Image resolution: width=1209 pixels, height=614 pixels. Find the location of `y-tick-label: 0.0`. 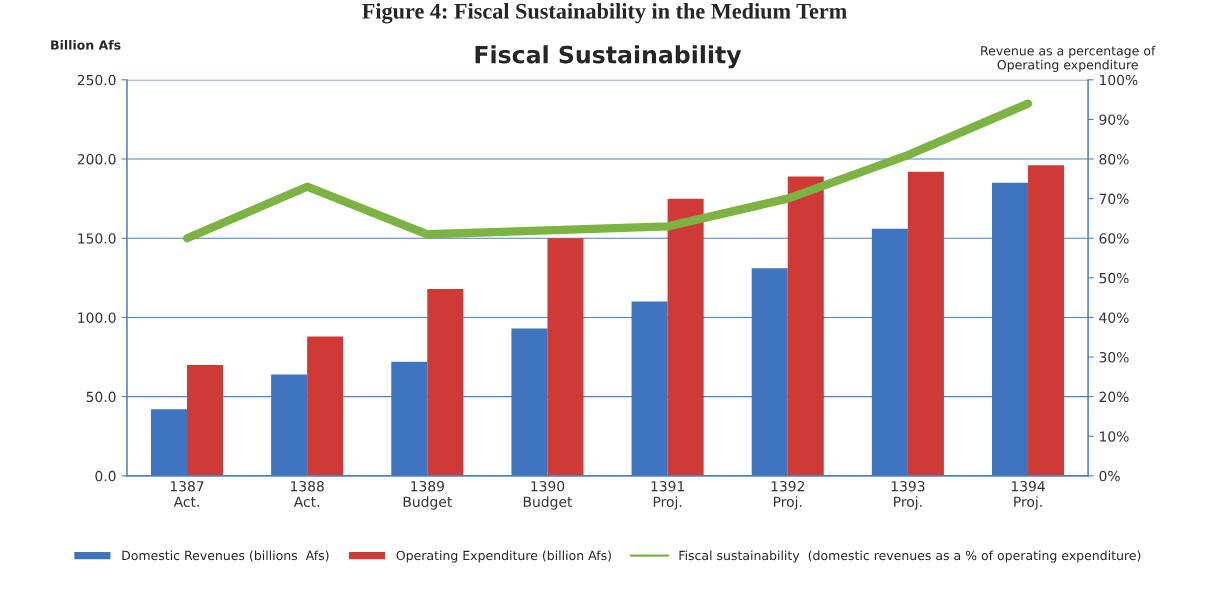

y-tick-label: 0.0 is located at coordinates (105, 476).